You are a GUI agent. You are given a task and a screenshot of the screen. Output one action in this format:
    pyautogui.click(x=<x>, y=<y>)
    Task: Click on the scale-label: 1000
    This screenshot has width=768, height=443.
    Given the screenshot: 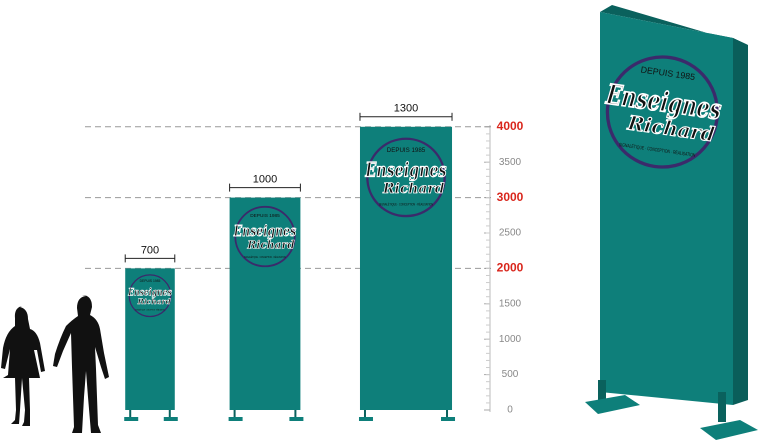 What is the action you would take?
    pyautogui.click(x=510, y=339)
    